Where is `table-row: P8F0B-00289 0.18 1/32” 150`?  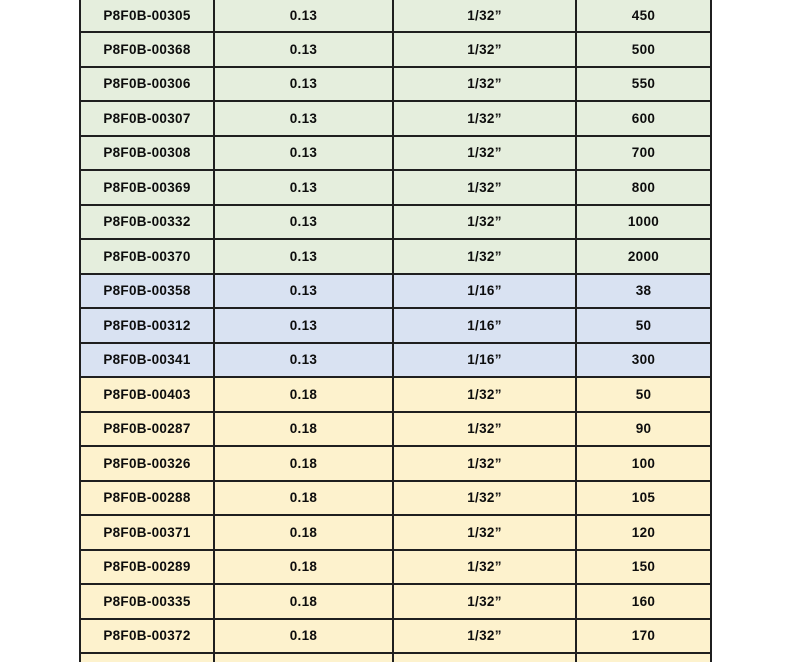 table-row: P8F0B-00289 0.18 1/32” 150 is located at coordinates (395, 566).